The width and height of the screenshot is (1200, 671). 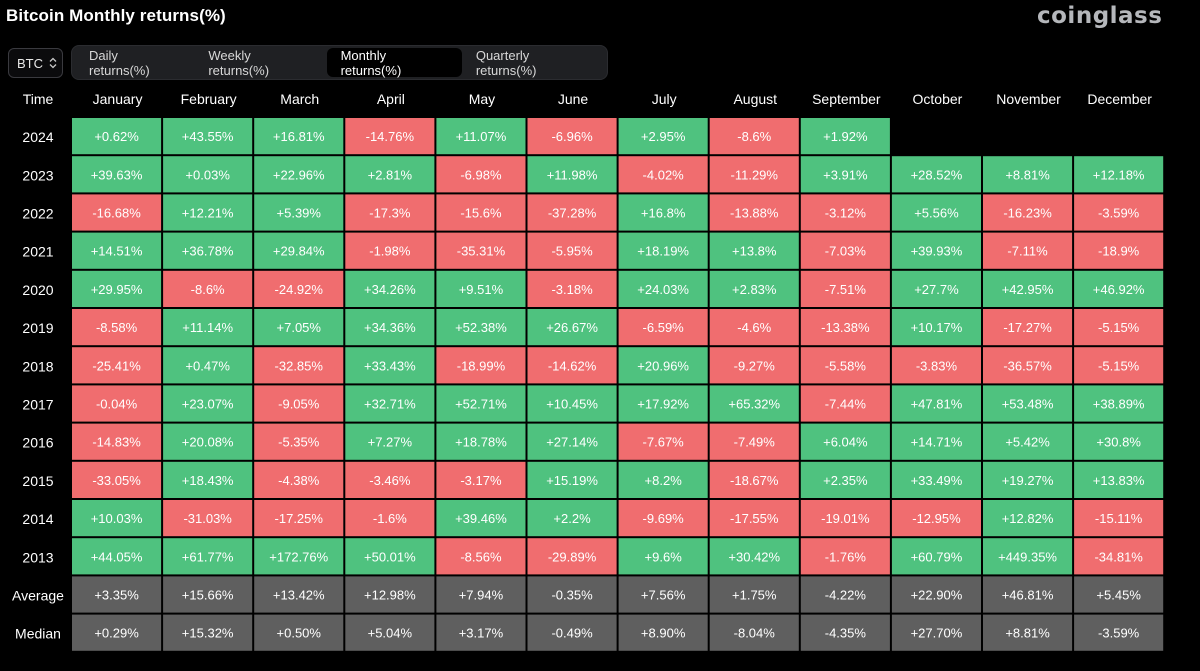 What do you see at coordinates (116, 136) in the screenshot?
I see `return-value: +0.62%` at bounding box center [116, 136].